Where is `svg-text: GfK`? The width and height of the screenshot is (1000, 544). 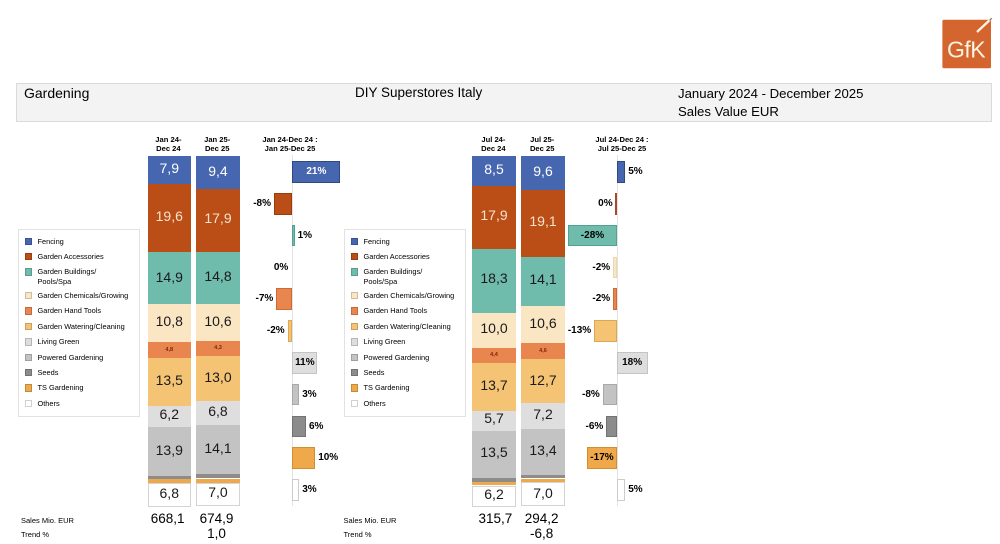 svg-text: GfK is located at coordinates (966, 50).